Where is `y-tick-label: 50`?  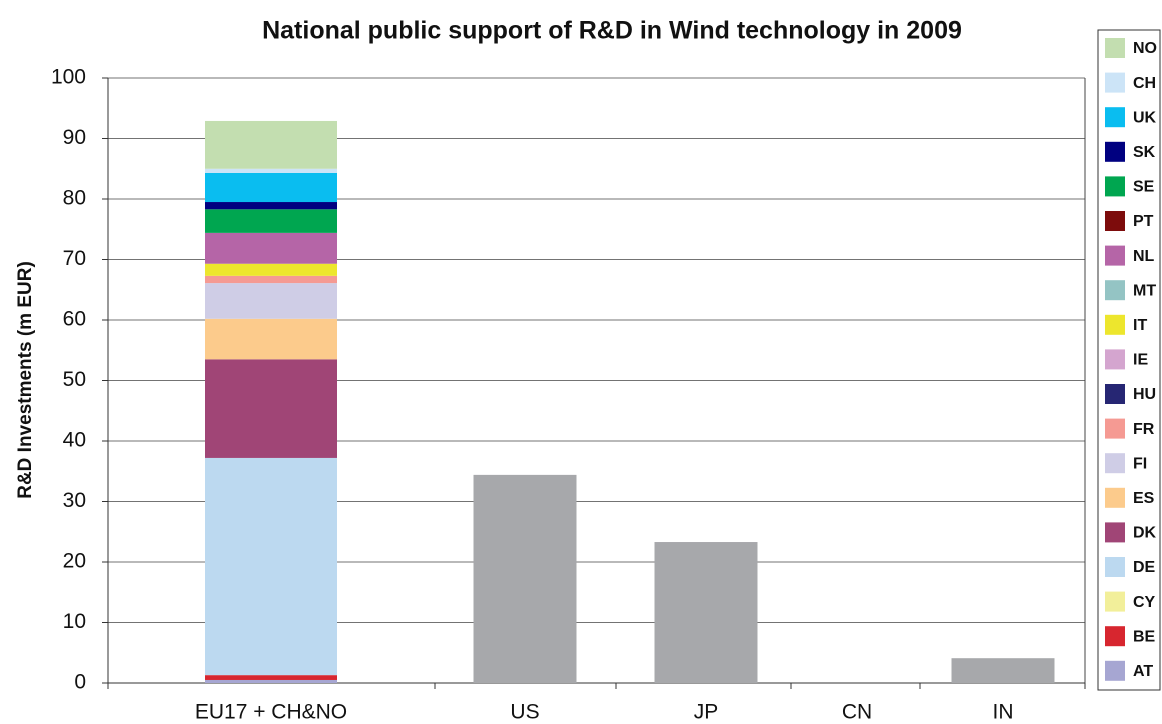 y-tick-label: 50 is located at coordinates (74, 379).